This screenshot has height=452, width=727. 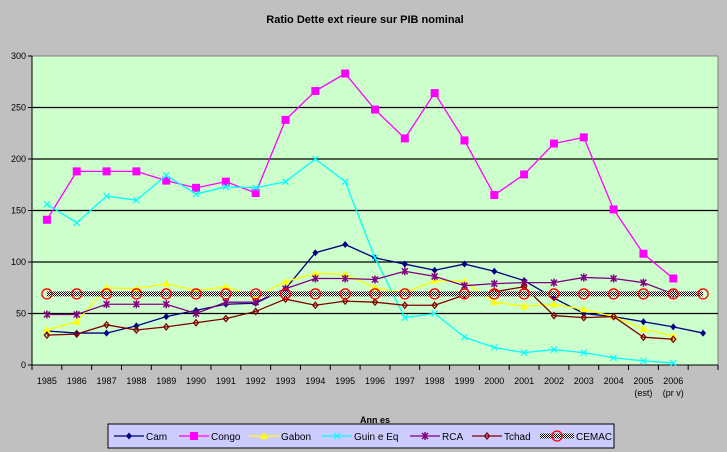 I want to click on x-tick-label: 1990, so click(x=196, y=381).